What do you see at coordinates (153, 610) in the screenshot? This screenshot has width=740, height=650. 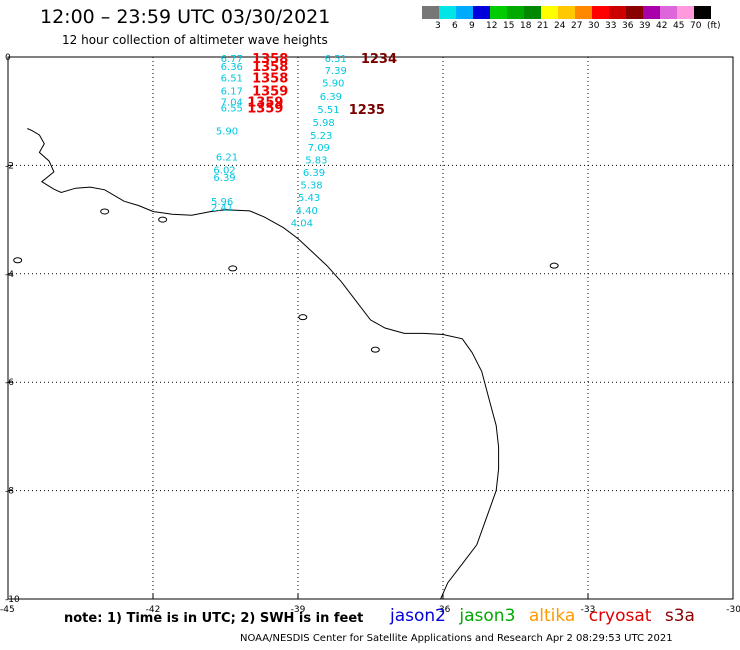 I see `lon-tick-label: -42` at bounding box center [153, 610].